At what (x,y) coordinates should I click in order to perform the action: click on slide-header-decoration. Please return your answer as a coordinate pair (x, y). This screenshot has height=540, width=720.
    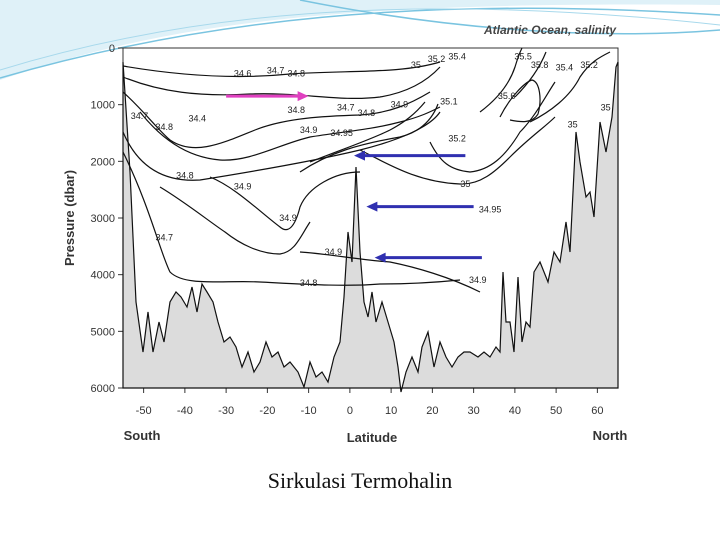
    Looking at the image, I should click on (360, 40).